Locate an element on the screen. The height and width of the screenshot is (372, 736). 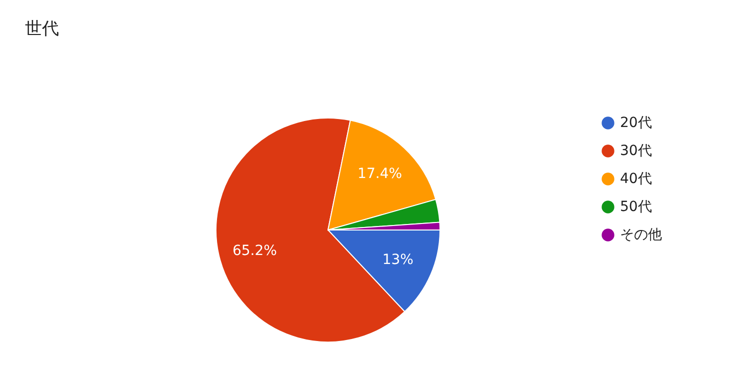
data-label: 65.2% is located at coordinates (254, 250).